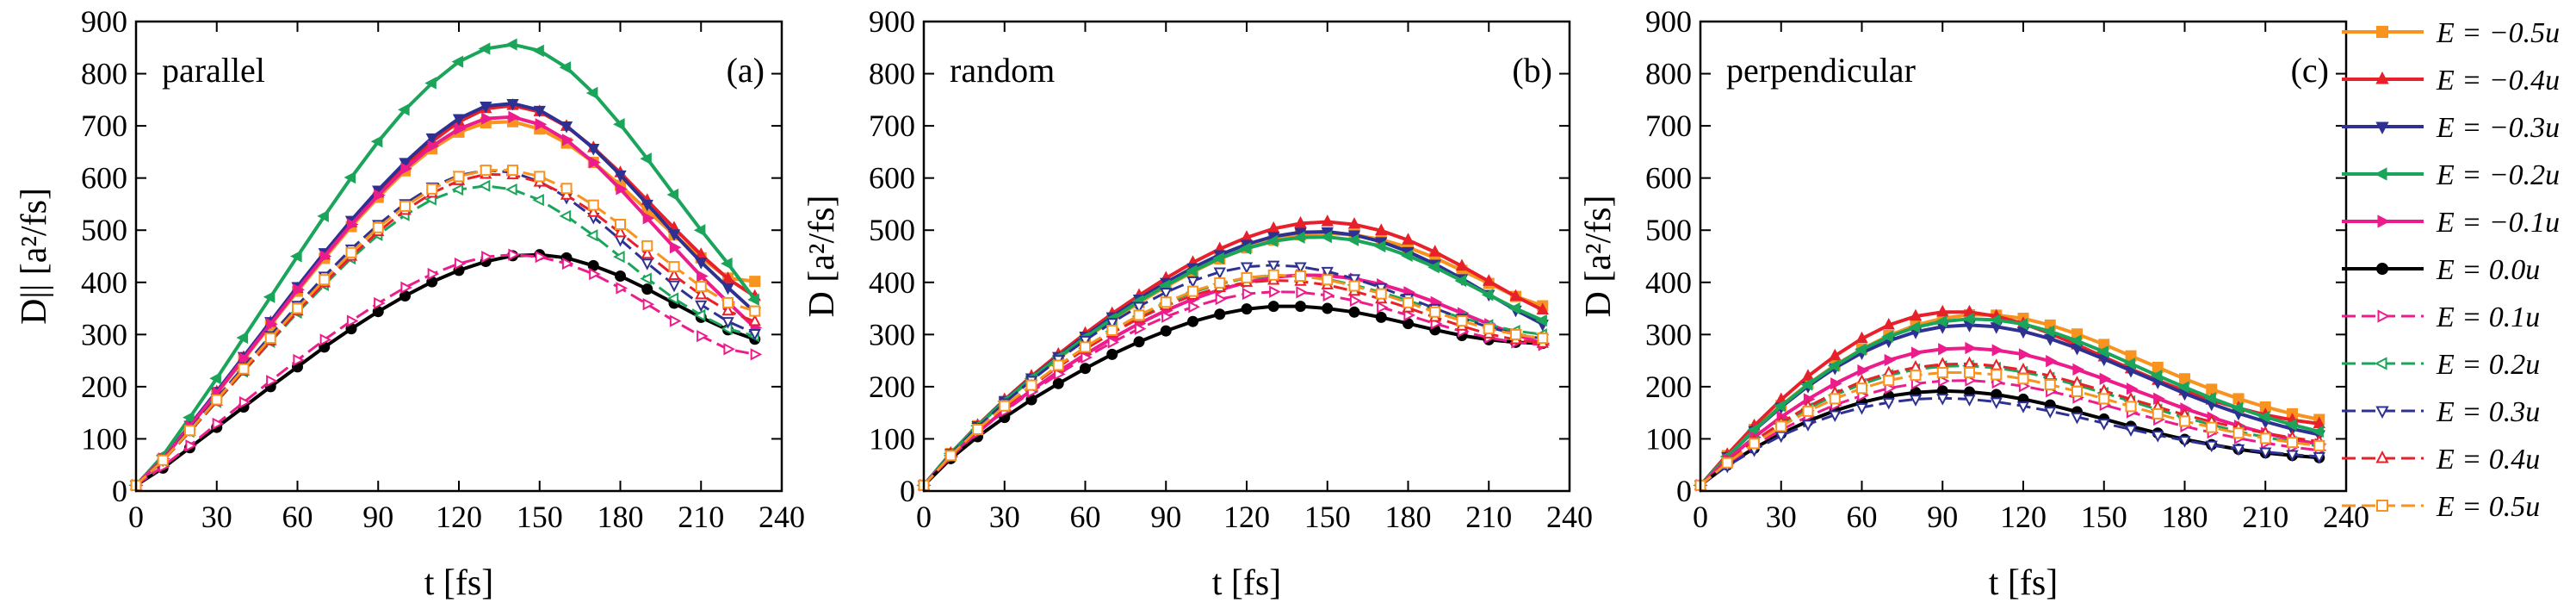  I want to click on panel-title: perpendicular, so click(1821, 70).